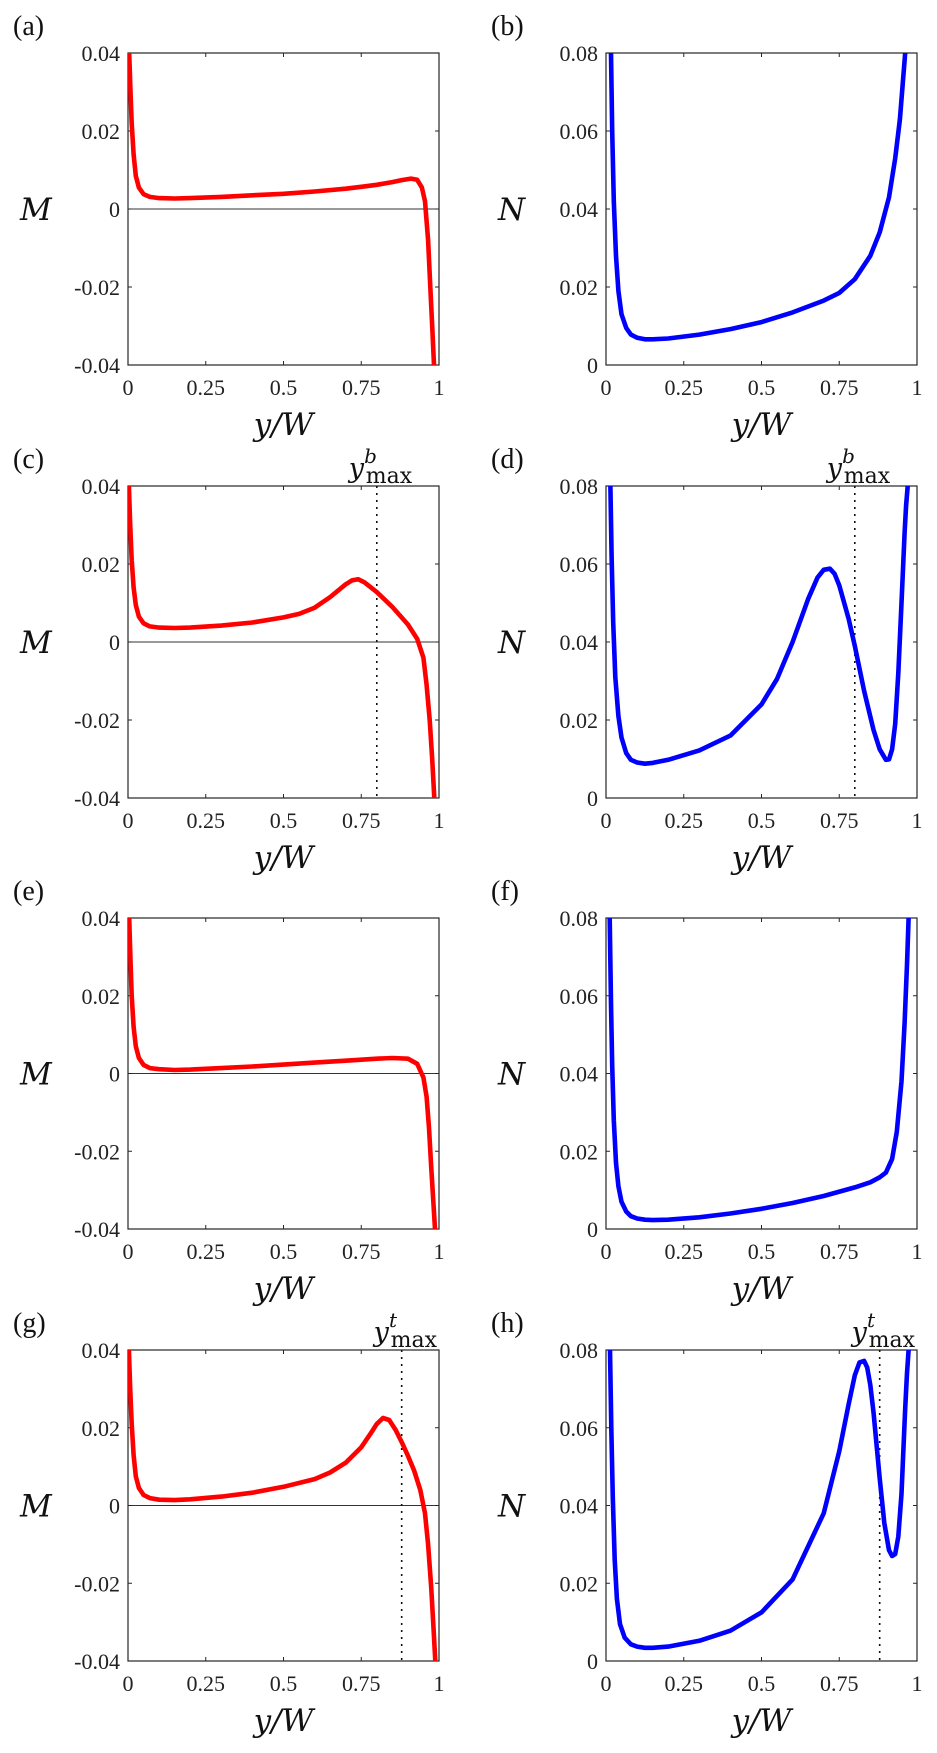 This screenshot has height=1753, width=937. I want to click on panel-g-ytick-label: -0.04, so click(97, 1661).